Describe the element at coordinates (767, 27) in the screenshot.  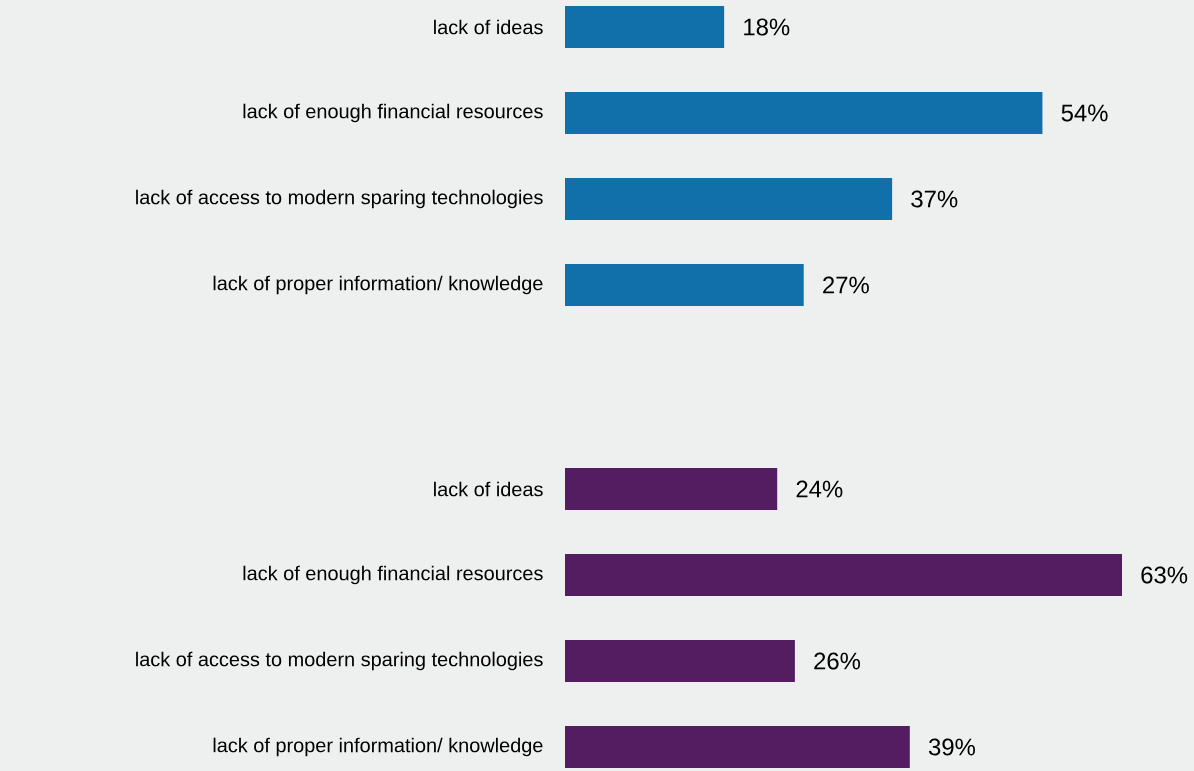
I see `data-label: 18%` at that location.